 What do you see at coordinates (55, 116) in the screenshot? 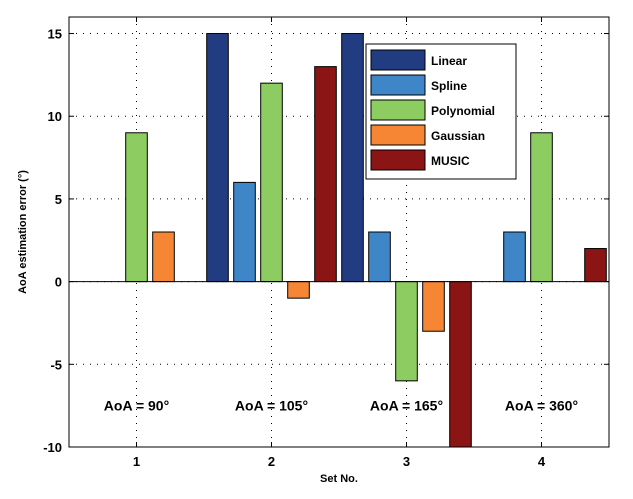
I see `y-tick-label: 10` at bounding box center [55, 116].